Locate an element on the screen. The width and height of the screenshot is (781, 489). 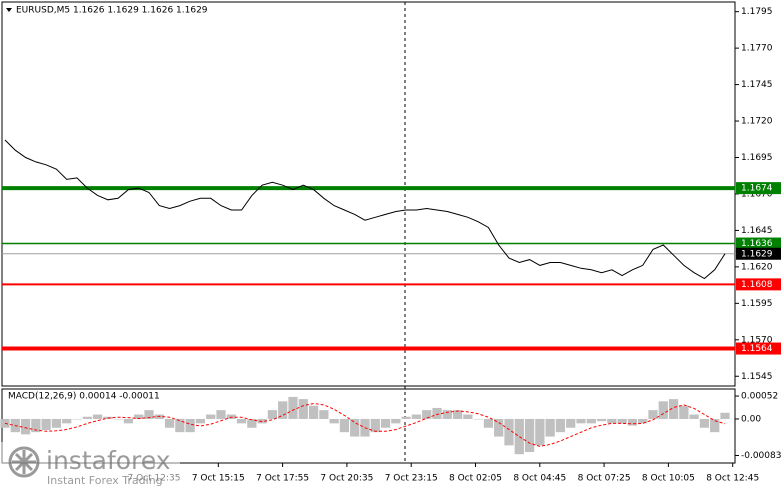
y-tick-label: 1.1670 is located at coordinates (757, 194).